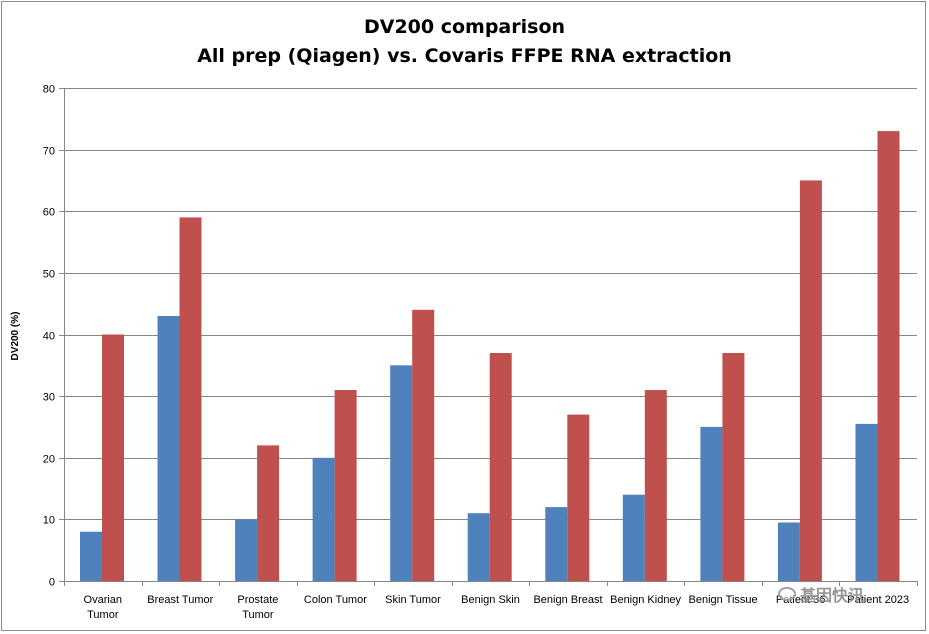 Image resolution: width=929 pixels, height=634 pixels. I want to click on chart-title: DV200 comparison, so click(464, 27).